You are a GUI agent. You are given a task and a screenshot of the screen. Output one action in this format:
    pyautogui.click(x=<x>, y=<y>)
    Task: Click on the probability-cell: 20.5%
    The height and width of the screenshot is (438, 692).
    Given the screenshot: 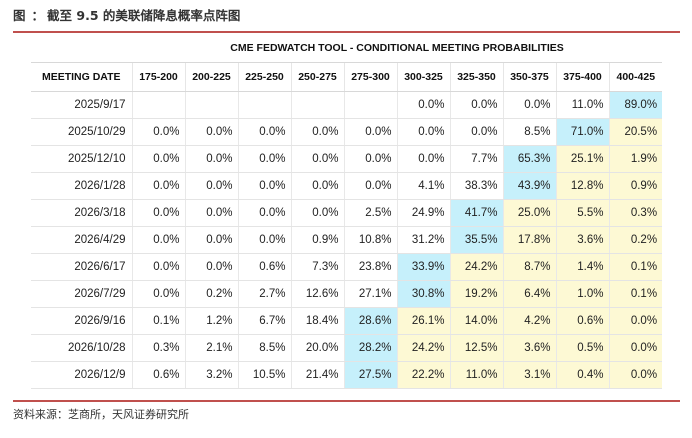 What is the action you would take?
    pyautogui.click(x=635, y=132)
    